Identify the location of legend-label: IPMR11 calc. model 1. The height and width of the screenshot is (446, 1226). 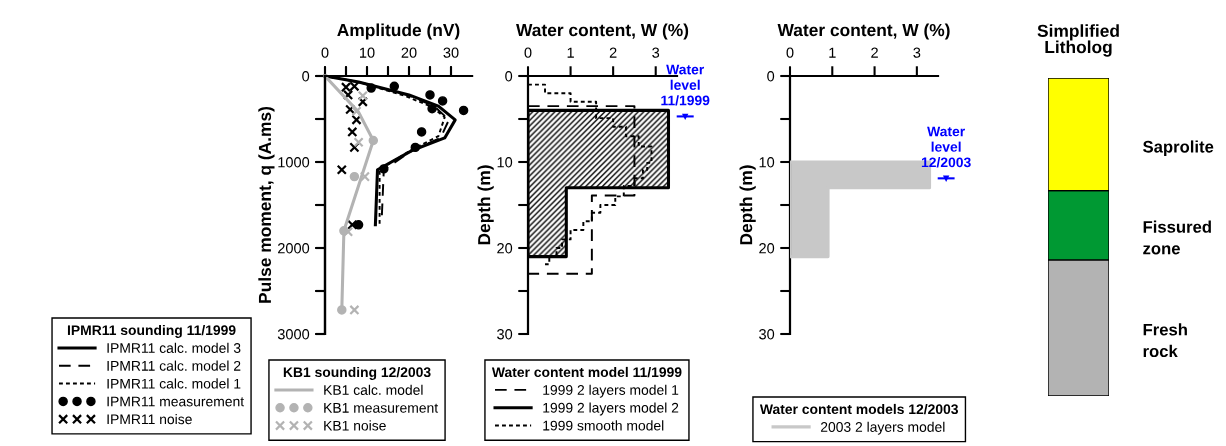
(174, 383).